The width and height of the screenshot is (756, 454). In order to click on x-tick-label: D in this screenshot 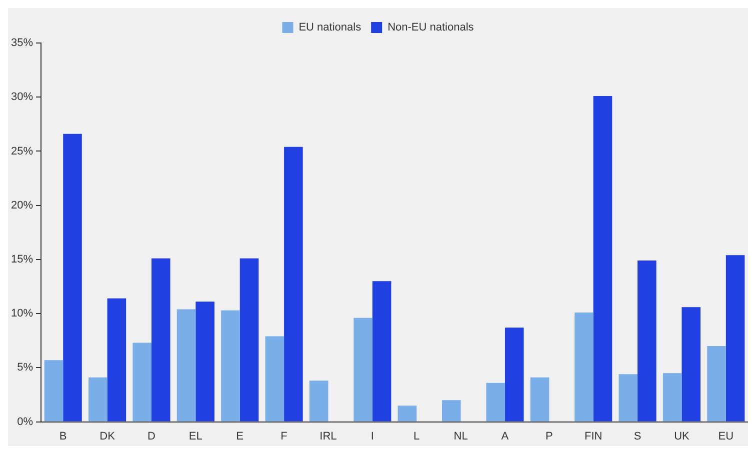, I will do `click(152, 436)`.